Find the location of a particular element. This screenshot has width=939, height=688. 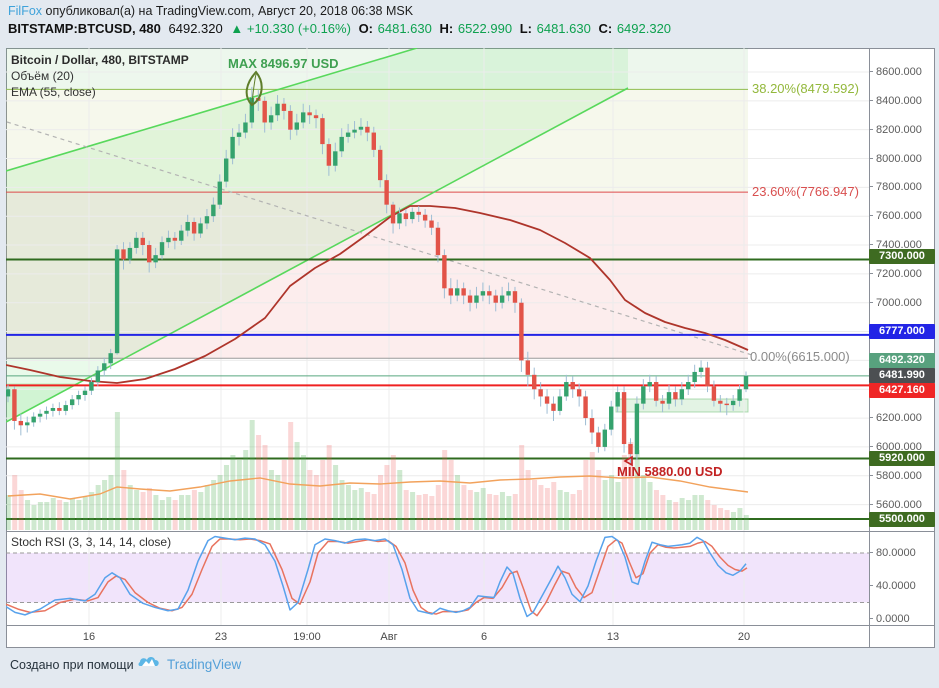

price-axis-label: 5800.000 is located at coordinates (900, 476).